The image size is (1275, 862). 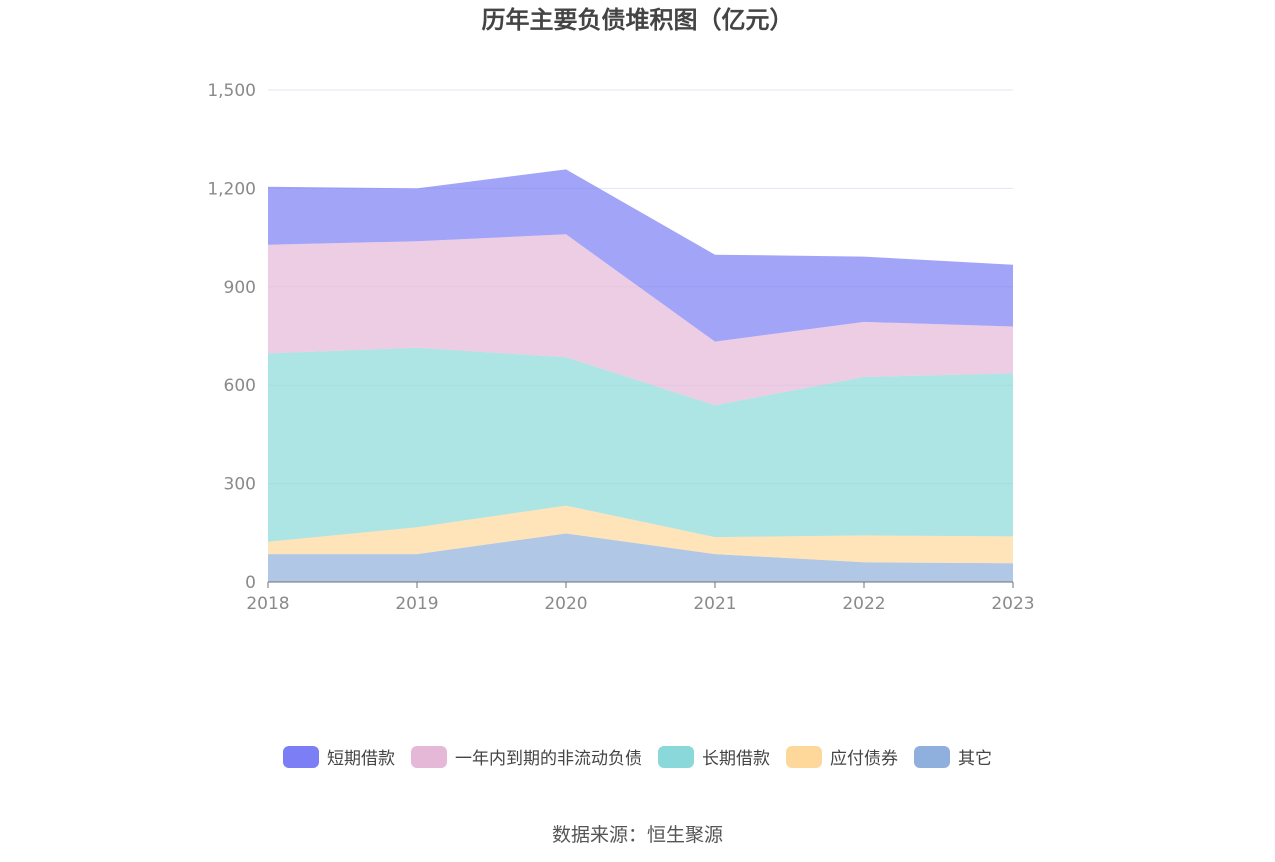 I want to click on x-tick-label: 2019, so click(x=416, y=604).